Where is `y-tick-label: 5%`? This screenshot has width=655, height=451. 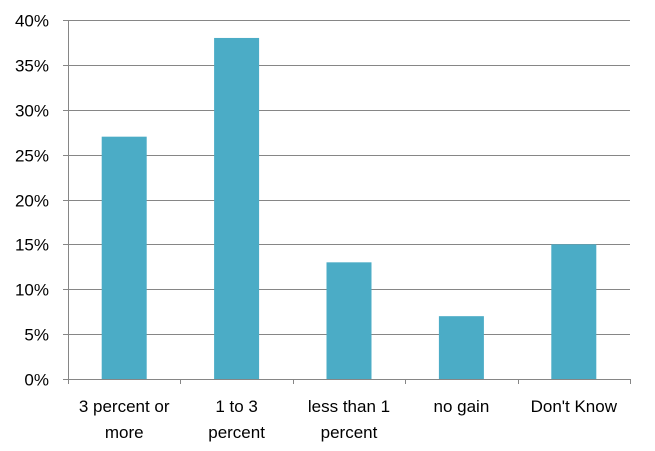 y-tick-label: 5% is located at coordinates (36, 335).